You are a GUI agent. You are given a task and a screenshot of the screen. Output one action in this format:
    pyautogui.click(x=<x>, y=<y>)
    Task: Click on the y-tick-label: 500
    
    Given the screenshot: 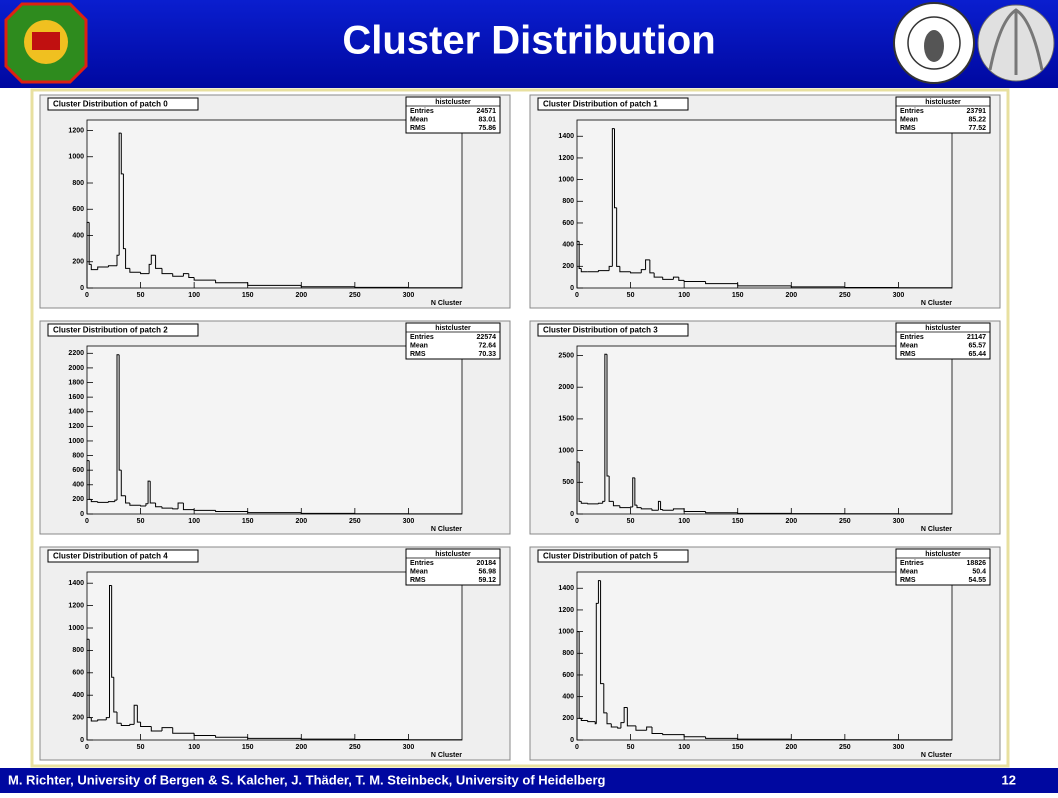 What is the action you would take?
    pyautogui.click(x=568, y=482)
    